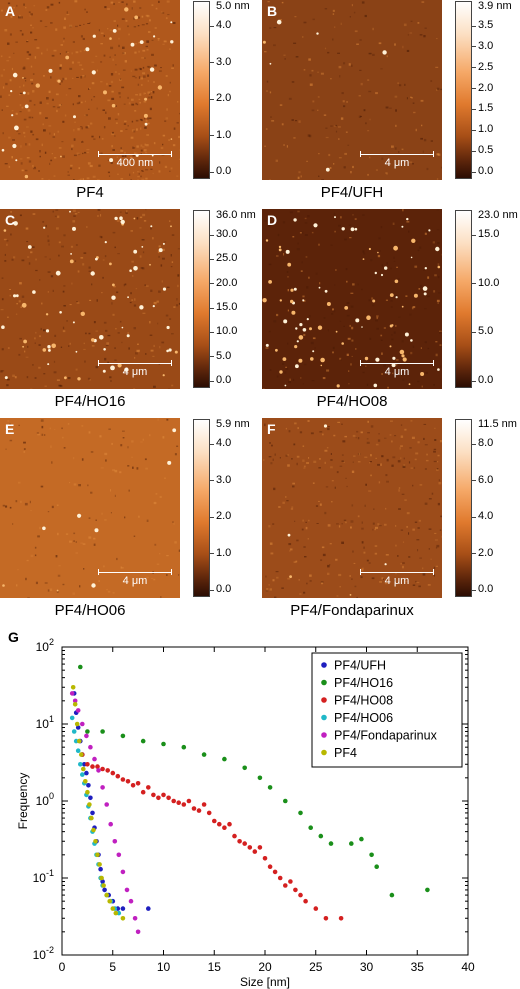 The image size is (520, 989). Describe the element at coordinates (215, 967) in the screenshot. I see `x-tick-label: 15` at that location.